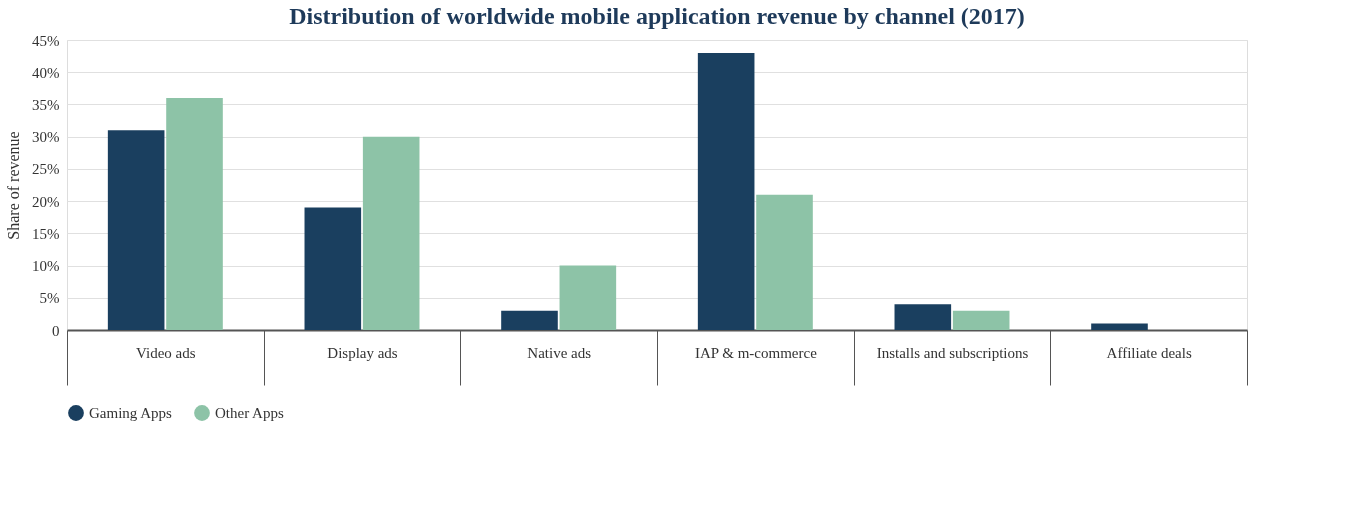 The image size is (1349, 514). What do you see at coordinates (46, 40) in the screenshot?
I see `y-tick-label: 45%` at bounding box center [46, 40].